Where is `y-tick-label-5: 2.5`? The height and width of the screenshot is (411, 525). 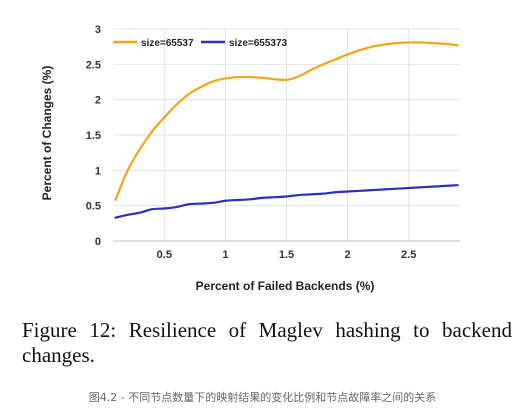 y-tick-label-5: 2.5 is located at coordinates (93, 65).